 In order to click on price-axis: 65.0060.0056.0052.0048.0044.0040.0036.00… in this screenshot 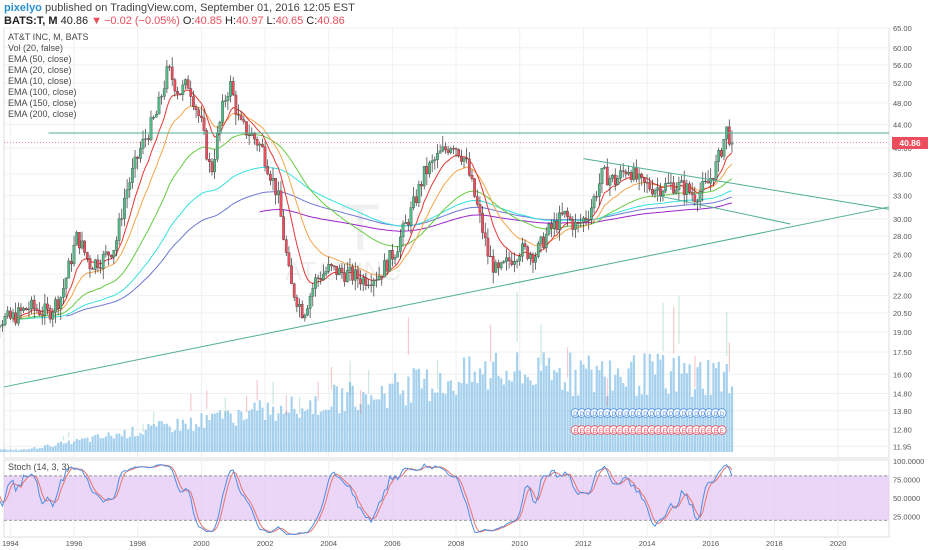, I will do `click(902, 237)`.